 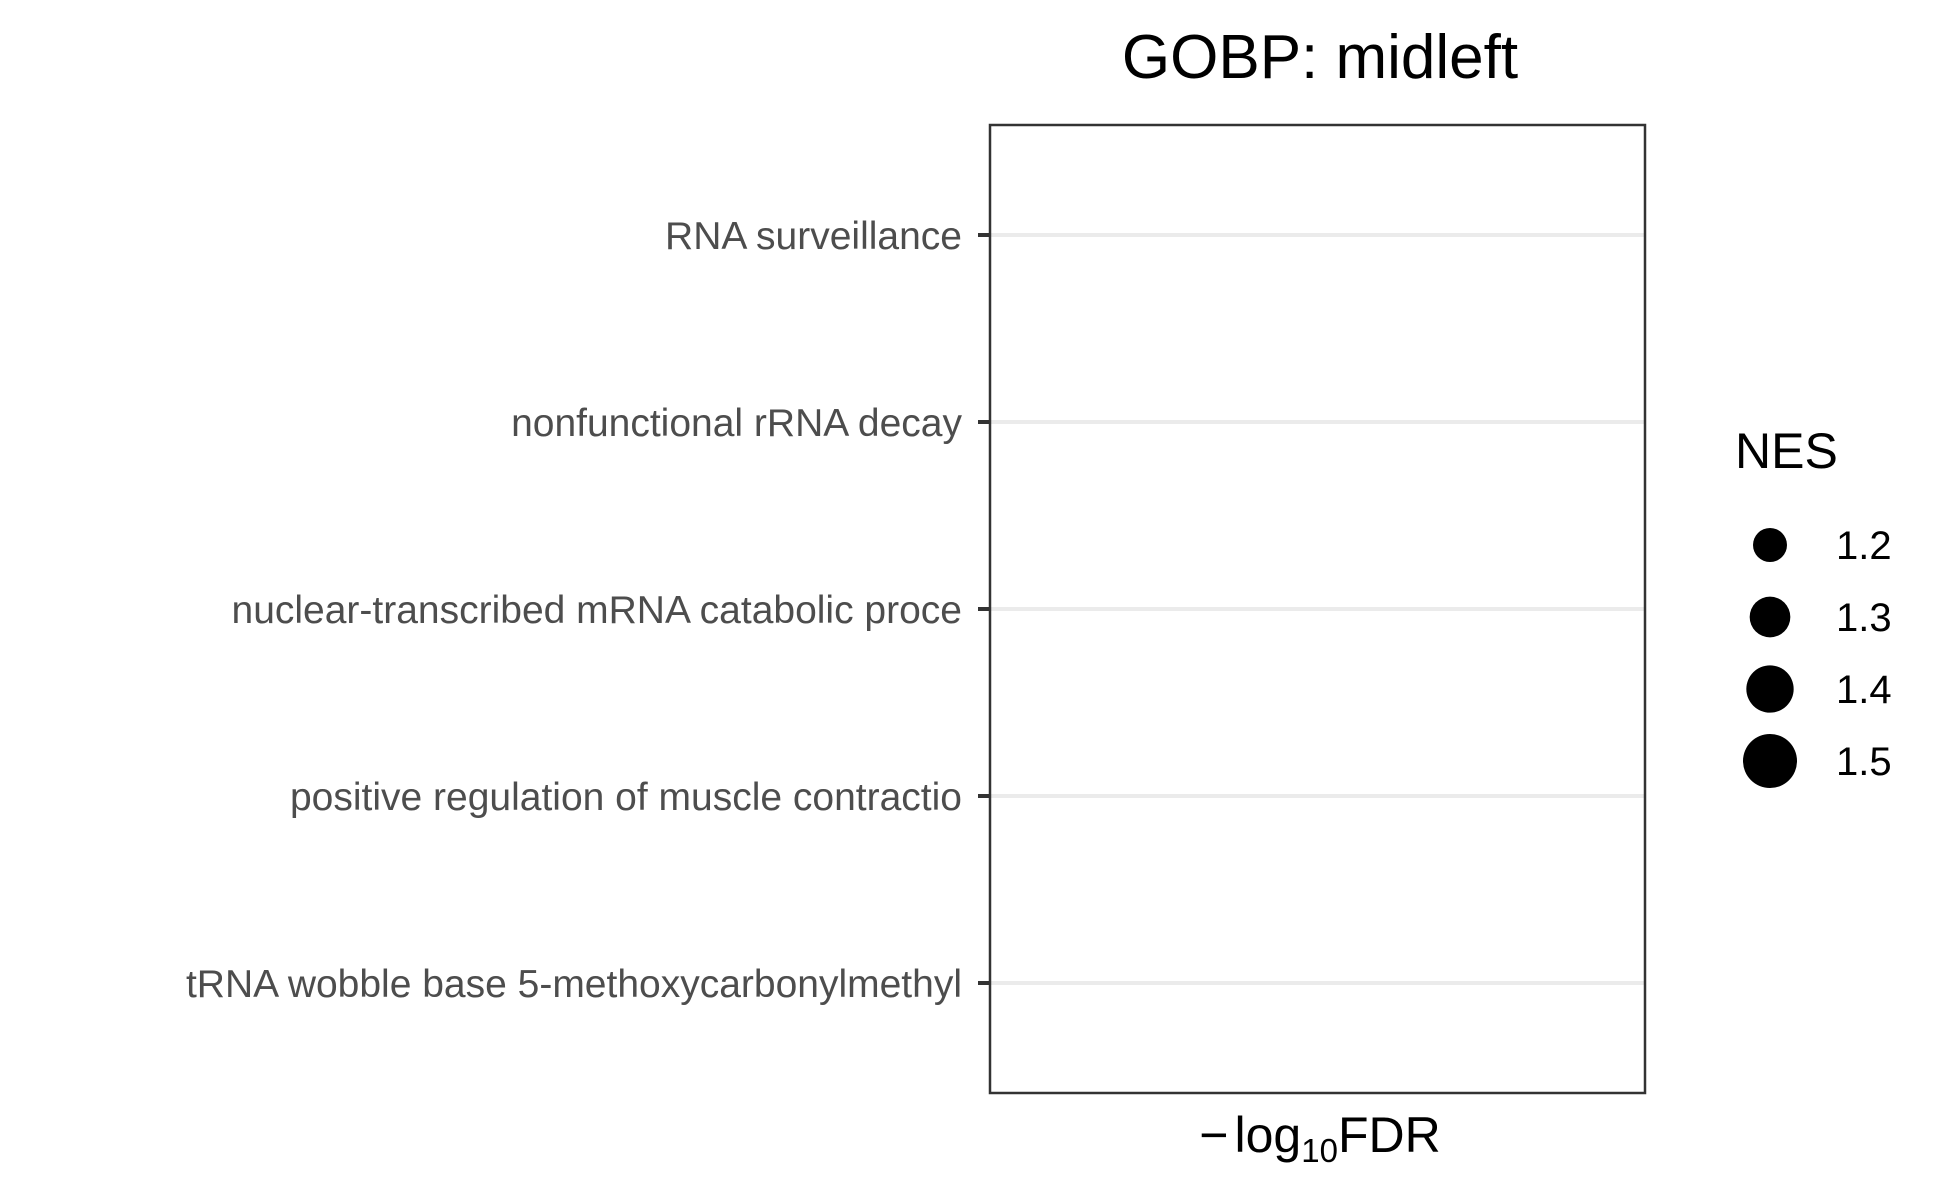 I want to click on legend-label: 1.3, so click(x=1864, y=618).